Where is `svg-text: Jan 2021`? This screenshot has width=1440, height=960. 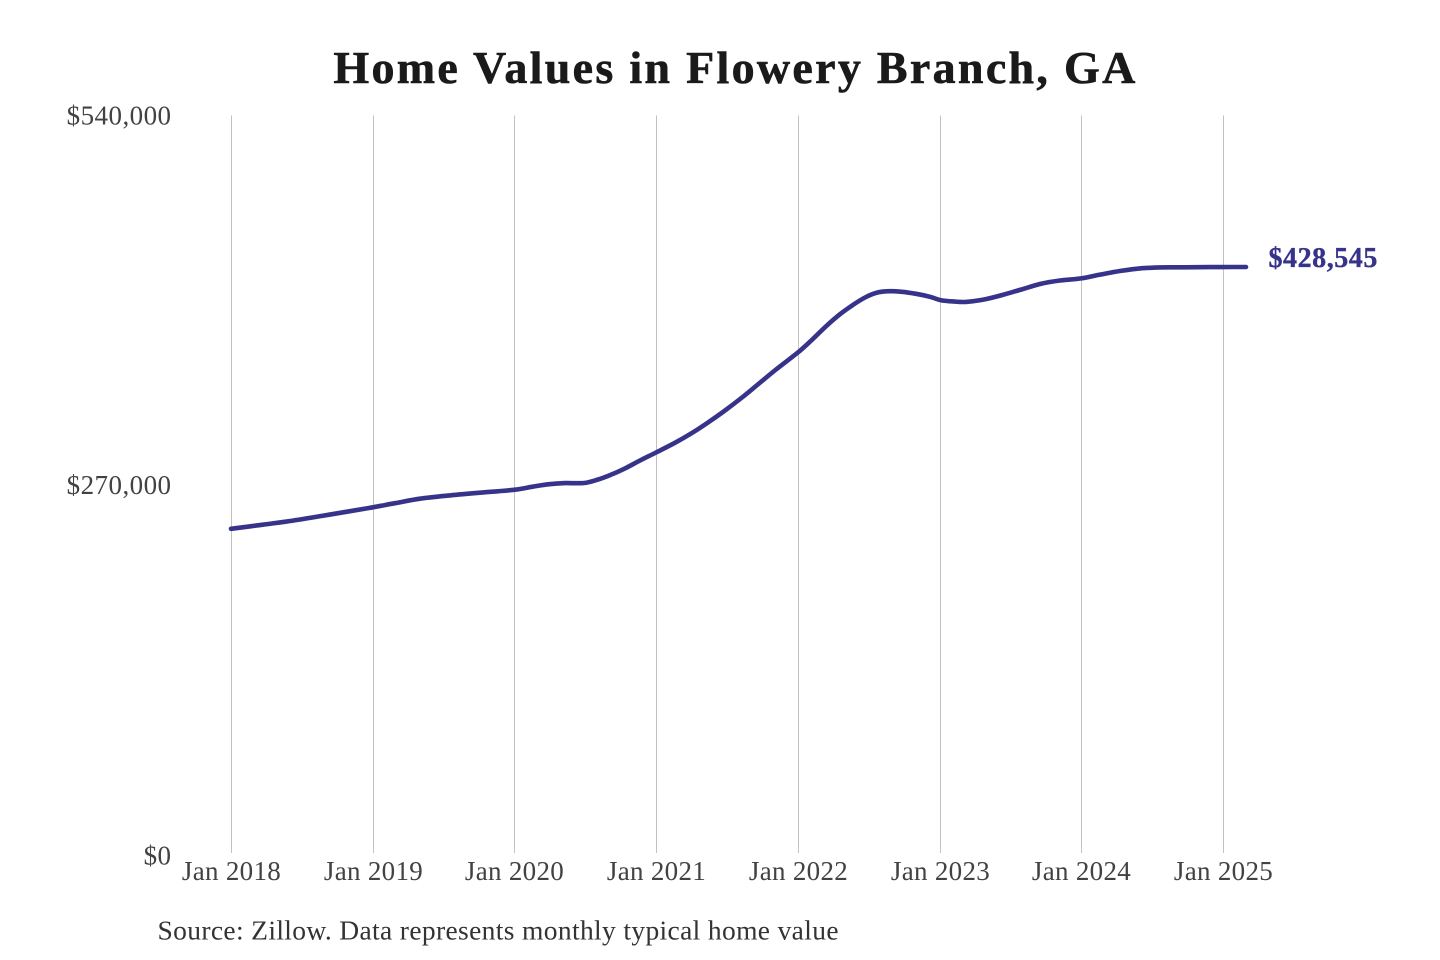
svg-text: Jan 2021 is located at coordinates (656, 871).